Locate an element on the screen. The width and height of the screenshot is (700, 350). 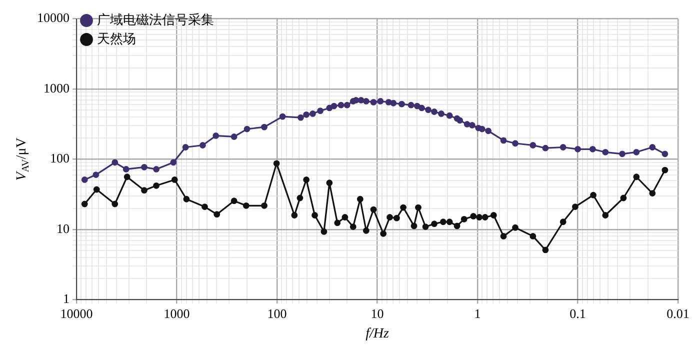
x-tick-label: 100 is located at coordinates (277, 313).